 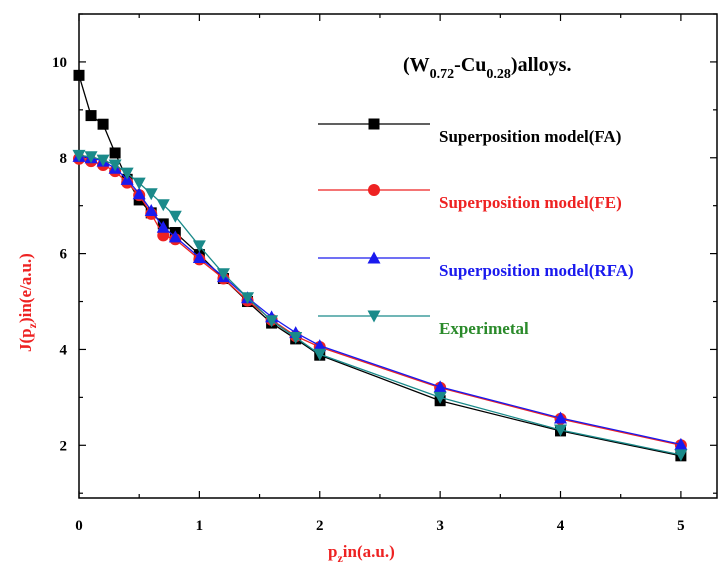 I want to click on x-tick-label: 1, so click(x=200, y=526).